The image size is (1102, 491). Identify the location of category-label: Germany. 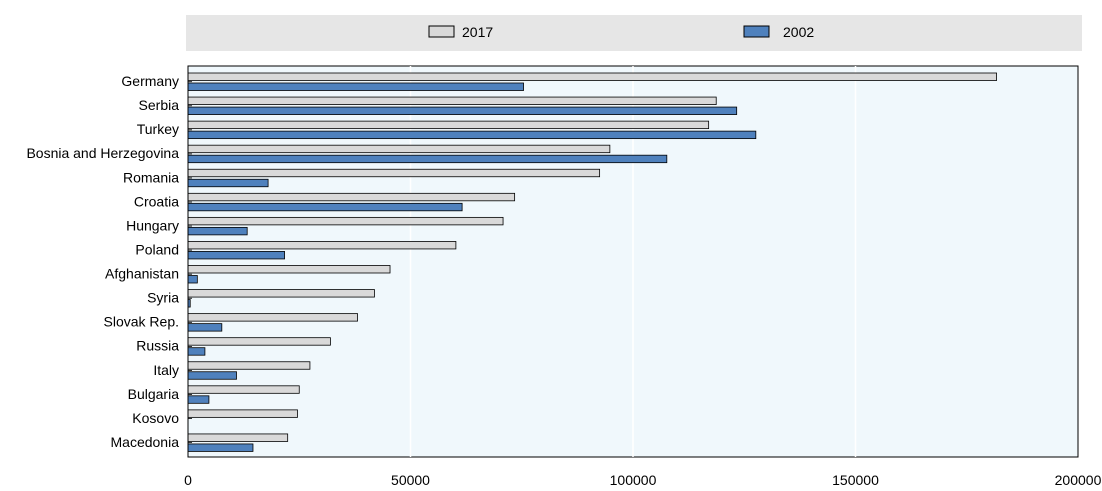
(150, 81).